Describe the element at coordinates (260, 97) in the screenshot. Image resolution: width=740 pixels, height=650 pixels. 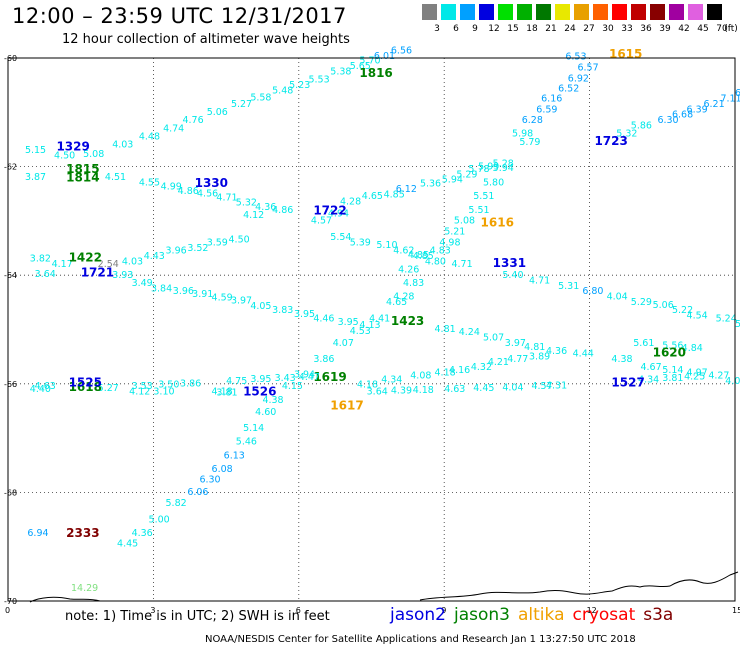
I see `wave-height-value: 5.58` at that location.